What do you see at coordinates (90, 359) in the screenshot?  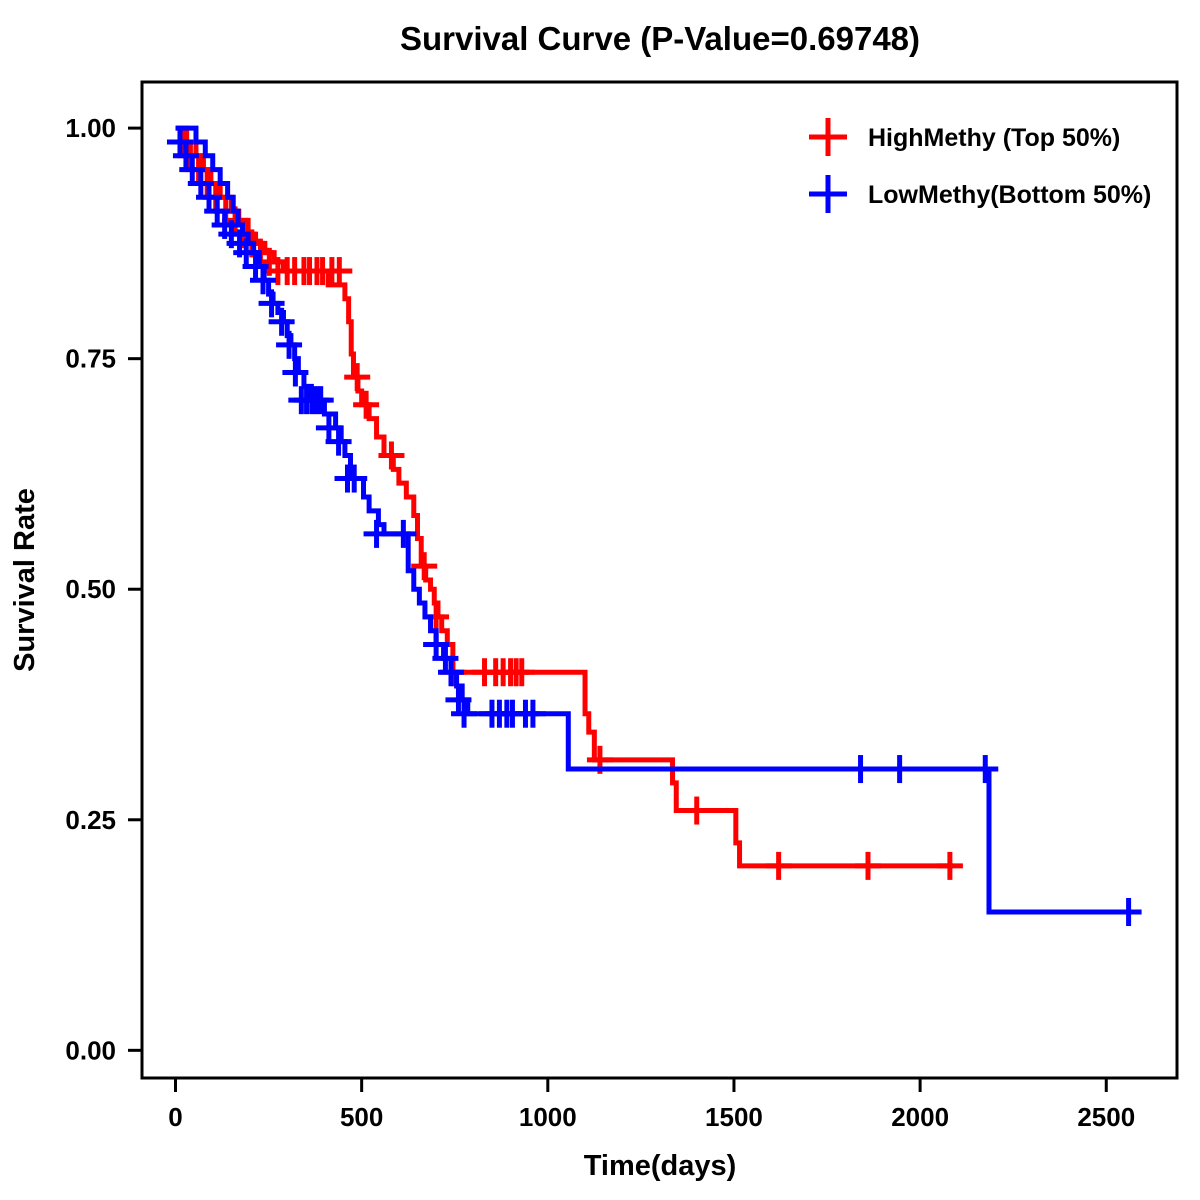 I see `y-tick-label: 0.75` at bounding box center [90, 359].